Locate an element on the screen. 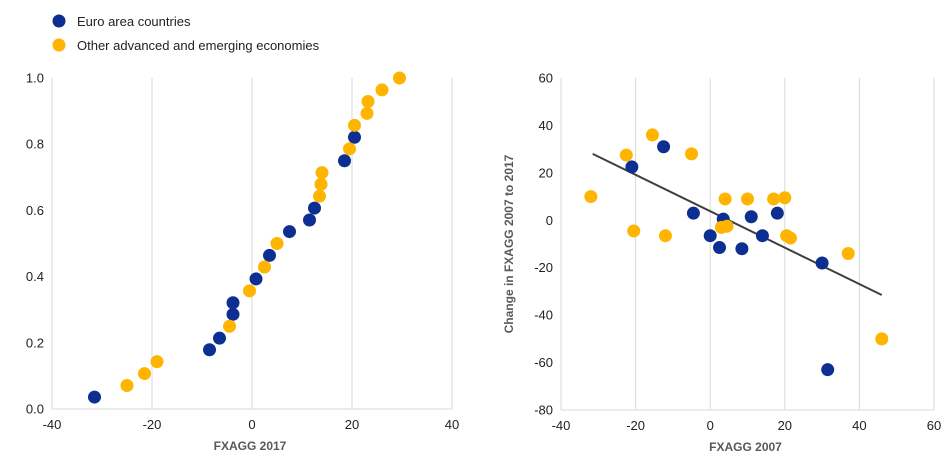 This screenshot has width=947, height=461. x-axis-title: FXAGG 2007 is located at coordinates (745, 447).